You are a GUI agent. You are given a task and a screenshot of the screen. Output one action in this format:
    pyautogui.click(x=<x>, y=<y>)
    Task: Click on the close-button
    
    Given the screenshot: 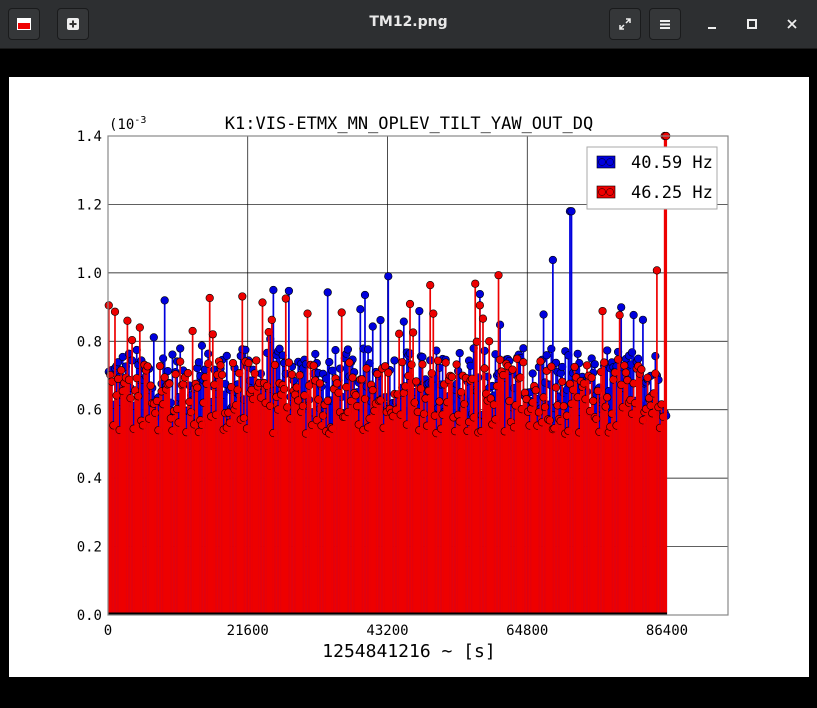 What is the action you would take?
    pyautogui.click(x=792, y=24)
    